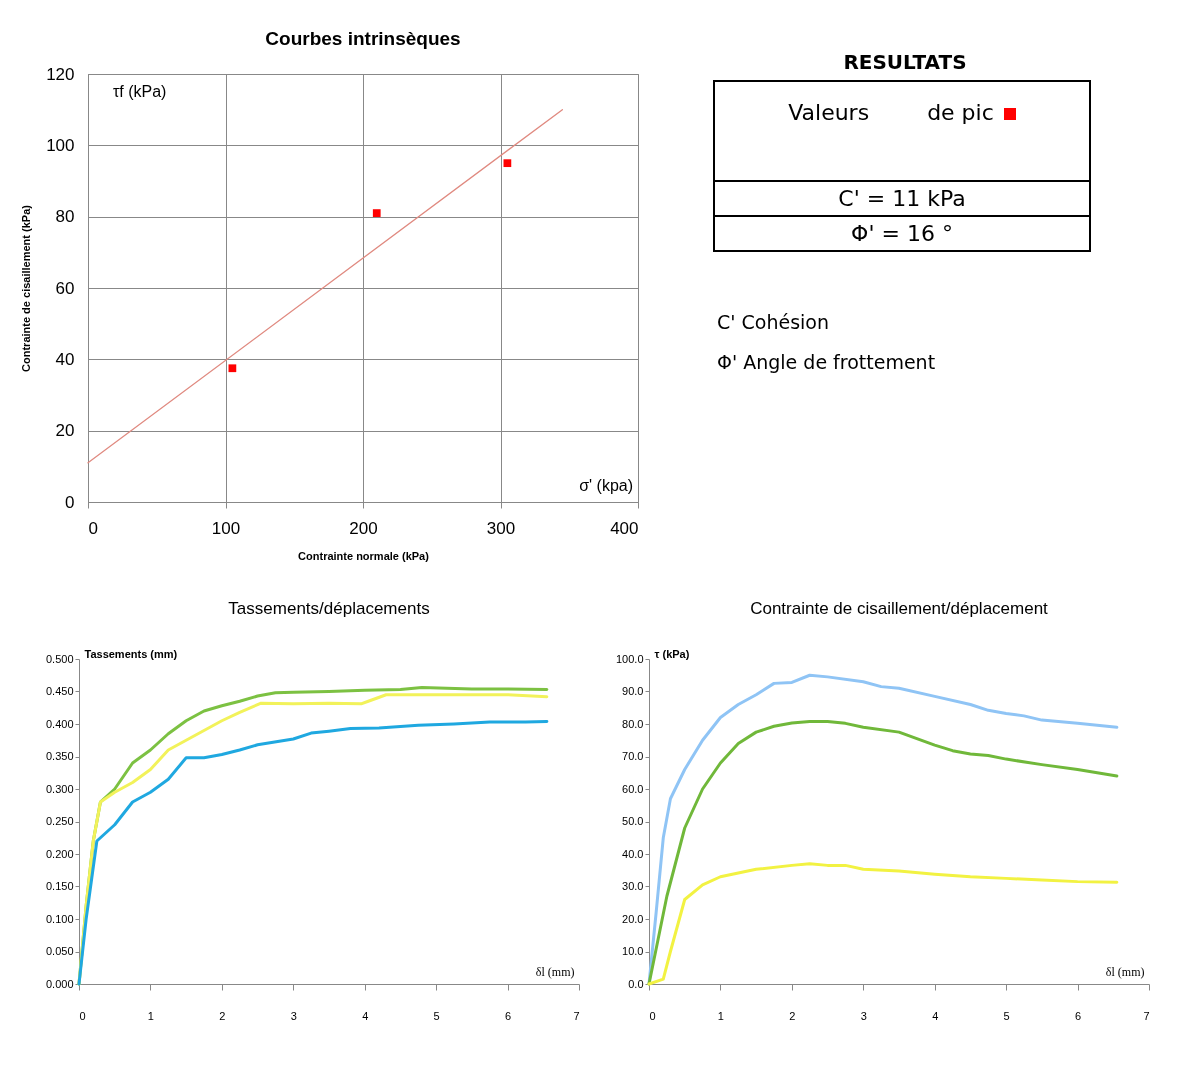  What do you see at coordinates (329, 608) in the screenshot?
I see `chart-title: Tassements/déplacements` at bounding box center [329, 608].